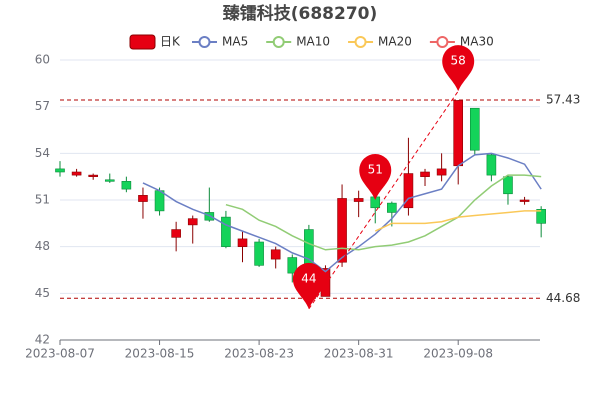  Describe the element at coordinates (170, 42) in the screenshot. I see `legend-label: 日K` at that location.